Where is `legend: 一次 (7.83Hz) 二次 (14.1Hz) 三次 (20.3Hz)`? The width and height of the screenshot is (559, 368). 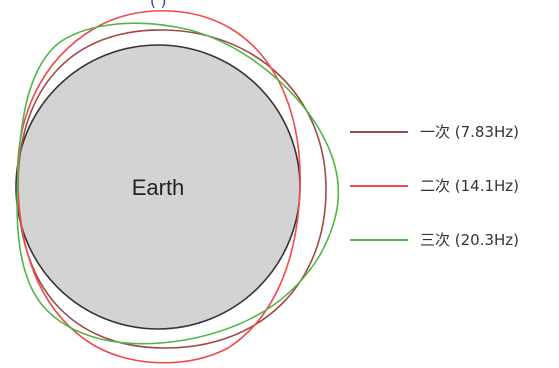 legend: 一次 (7.83Hz) 二次 (14.1Hz) 三次 (20.3Hz) is located at coordinates (434, 186).